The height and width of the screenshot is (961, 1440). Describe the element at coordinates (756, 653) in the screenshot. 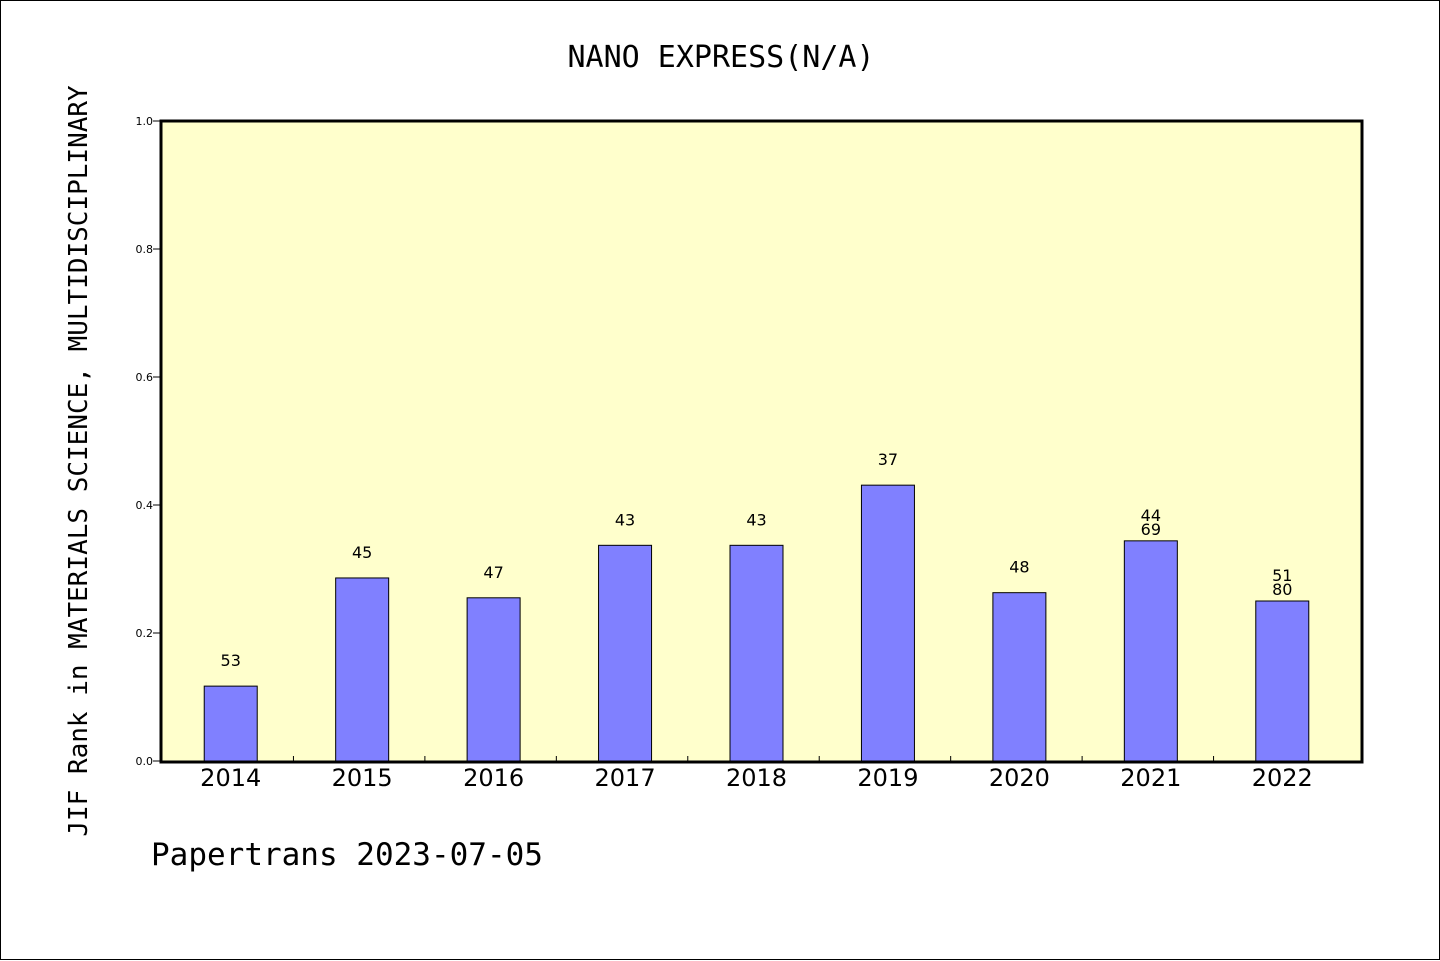

I see `bar-2018` at that location.